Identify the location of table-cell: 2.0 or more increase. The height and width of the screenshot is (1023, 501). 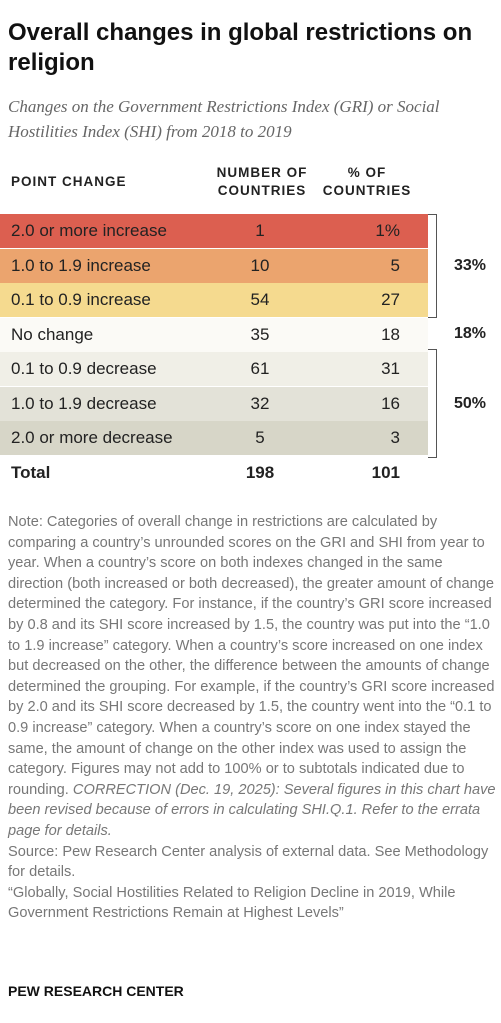
(89, 230).